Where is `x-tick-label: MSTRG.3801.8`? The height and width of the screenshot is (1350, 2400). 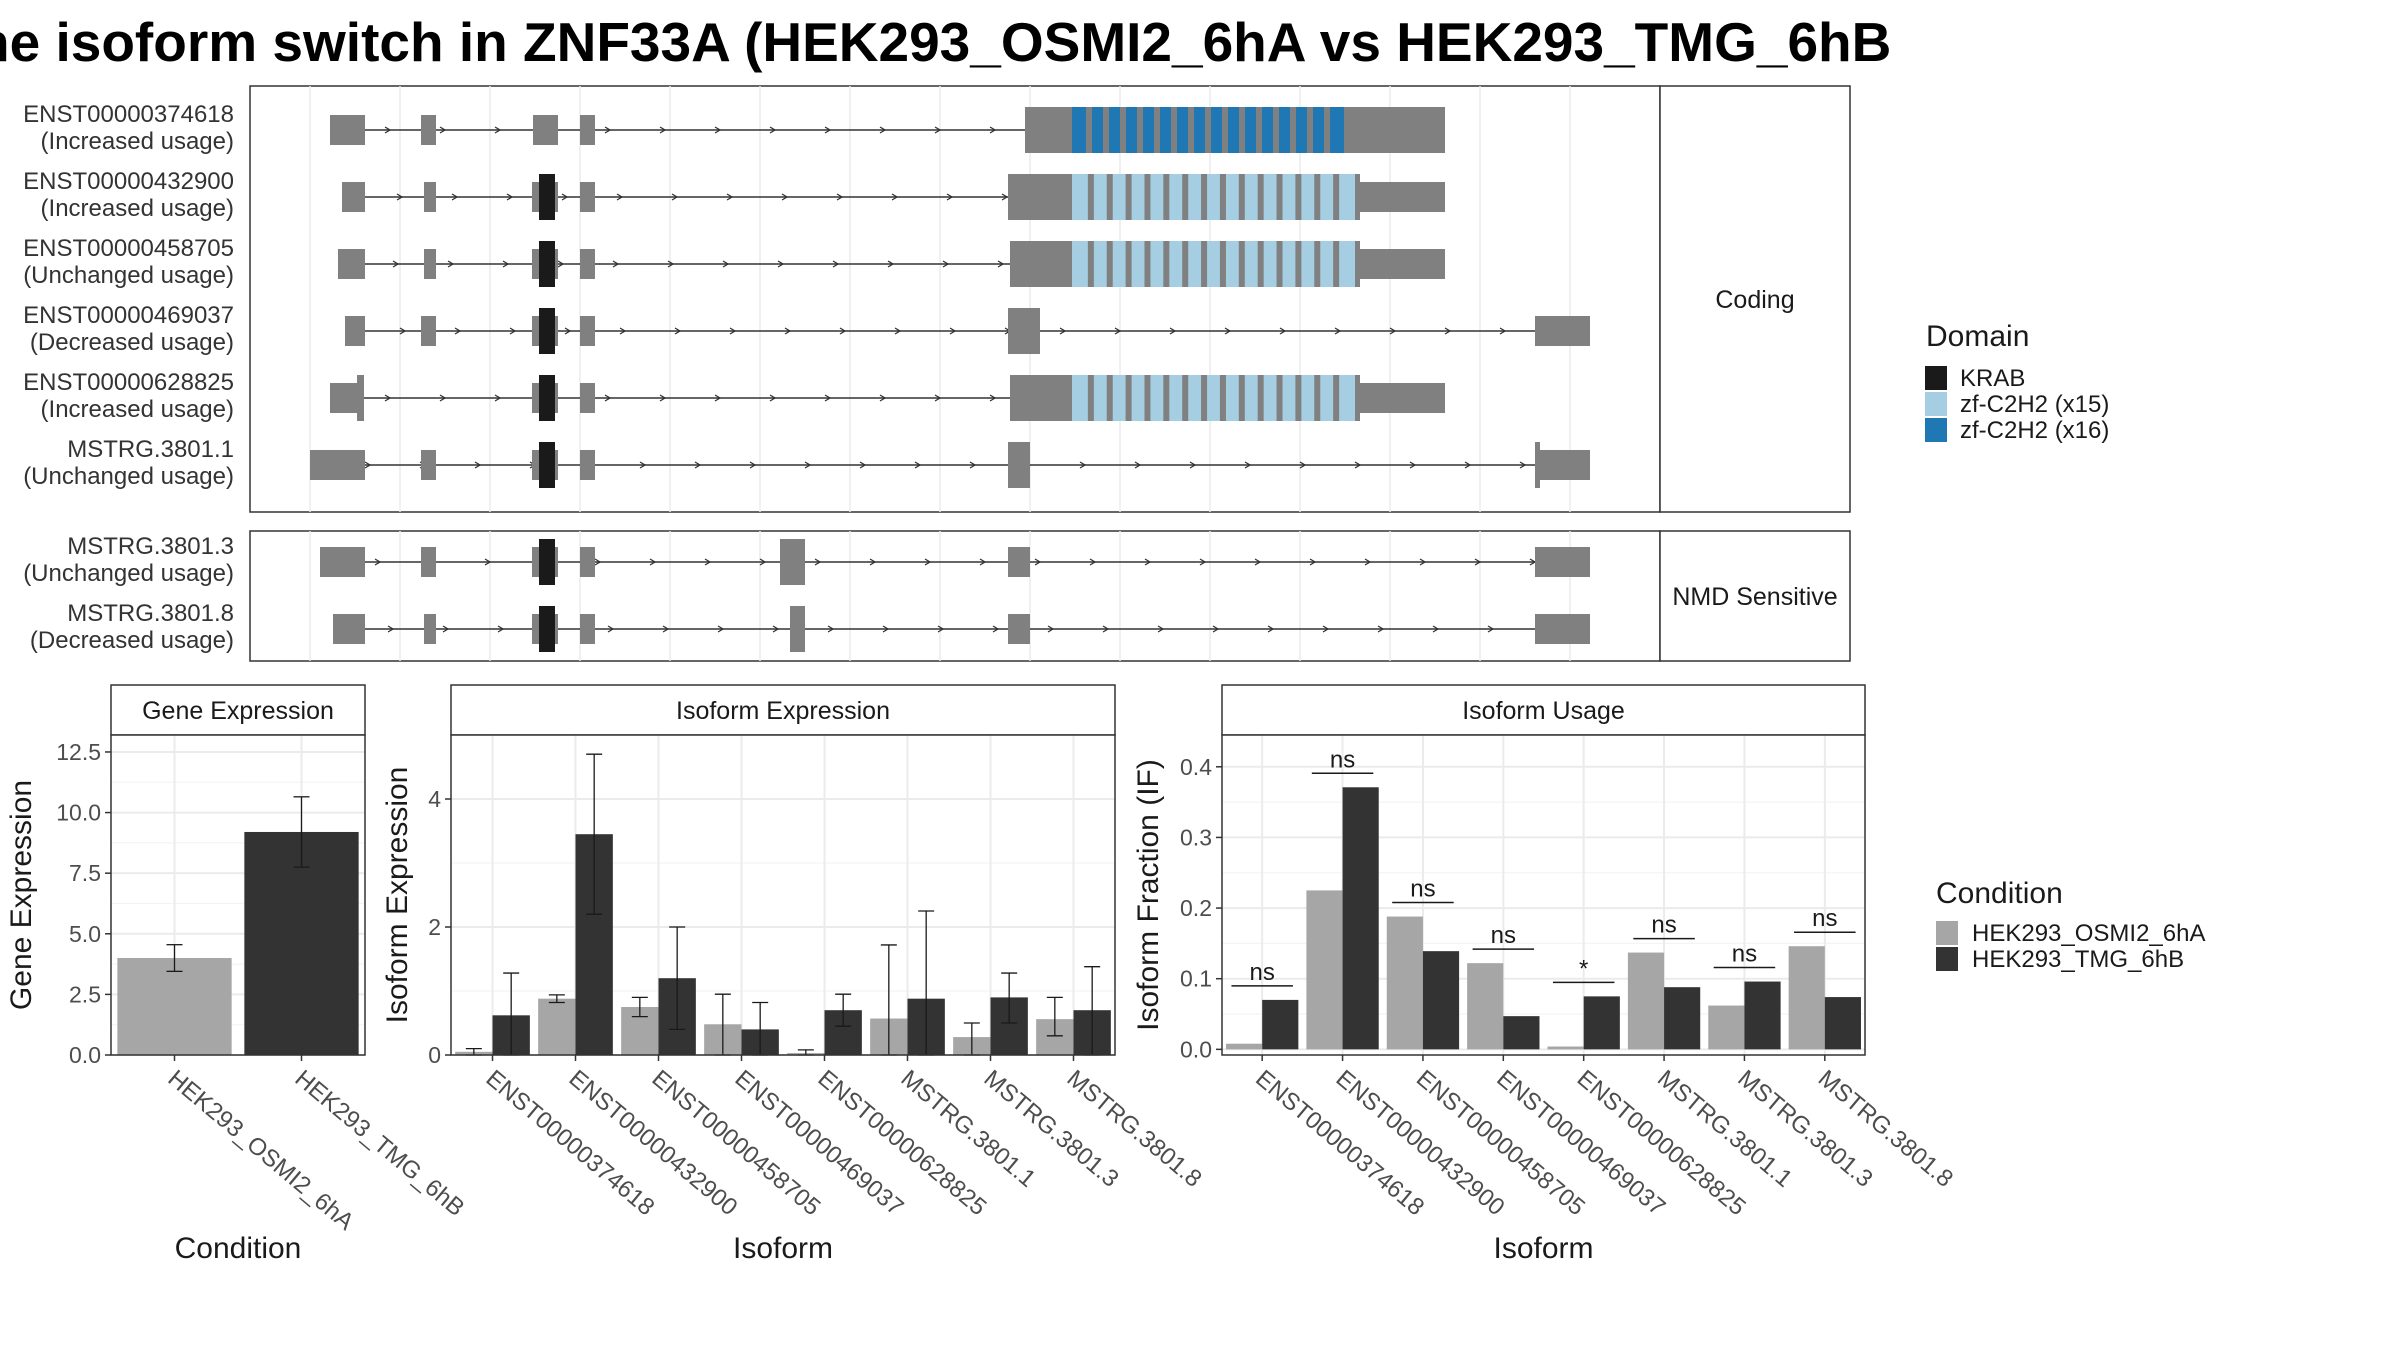
x-tick-label: MSTRG.3801.8 is located at coordinates (1134, 1129).